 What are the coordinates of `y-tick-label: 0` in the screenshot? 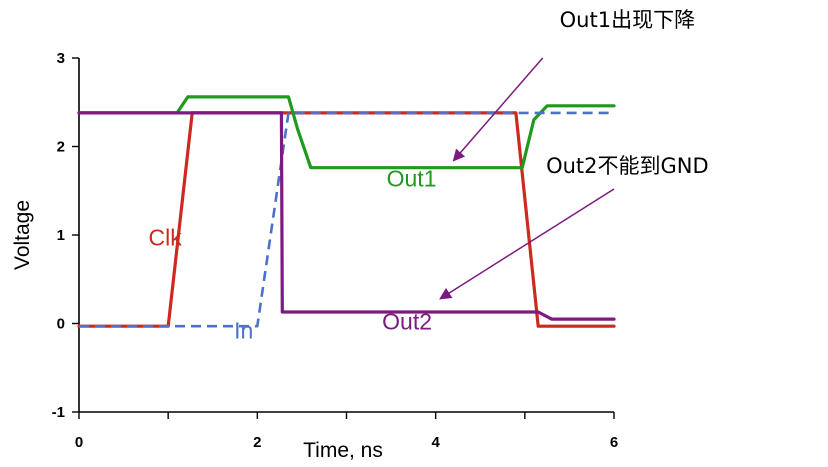 It's located at (61, 324).